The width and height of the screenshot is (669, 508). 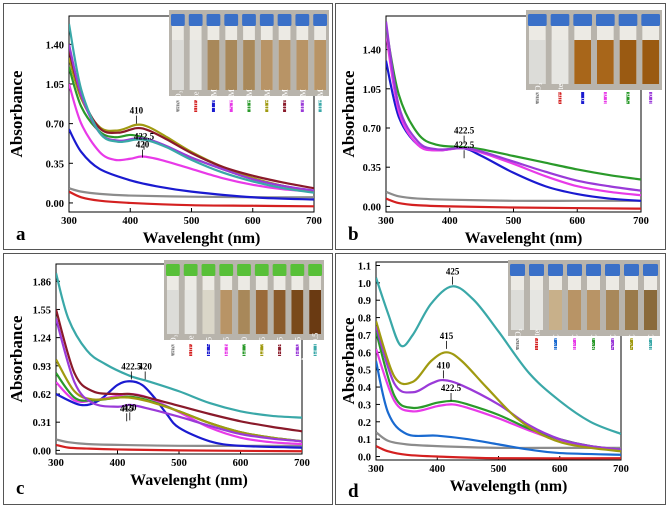 What do you see at coordinates (365, 388) in the screenshot?
I see `y-tick-label: 0.4` at bounding box center [365, 388].